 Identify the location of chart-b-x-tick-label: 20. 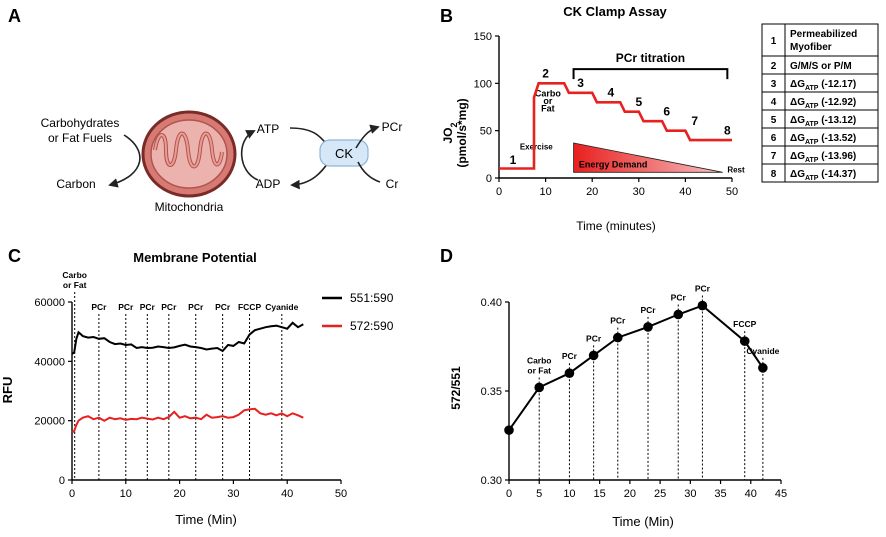
(592, 192).